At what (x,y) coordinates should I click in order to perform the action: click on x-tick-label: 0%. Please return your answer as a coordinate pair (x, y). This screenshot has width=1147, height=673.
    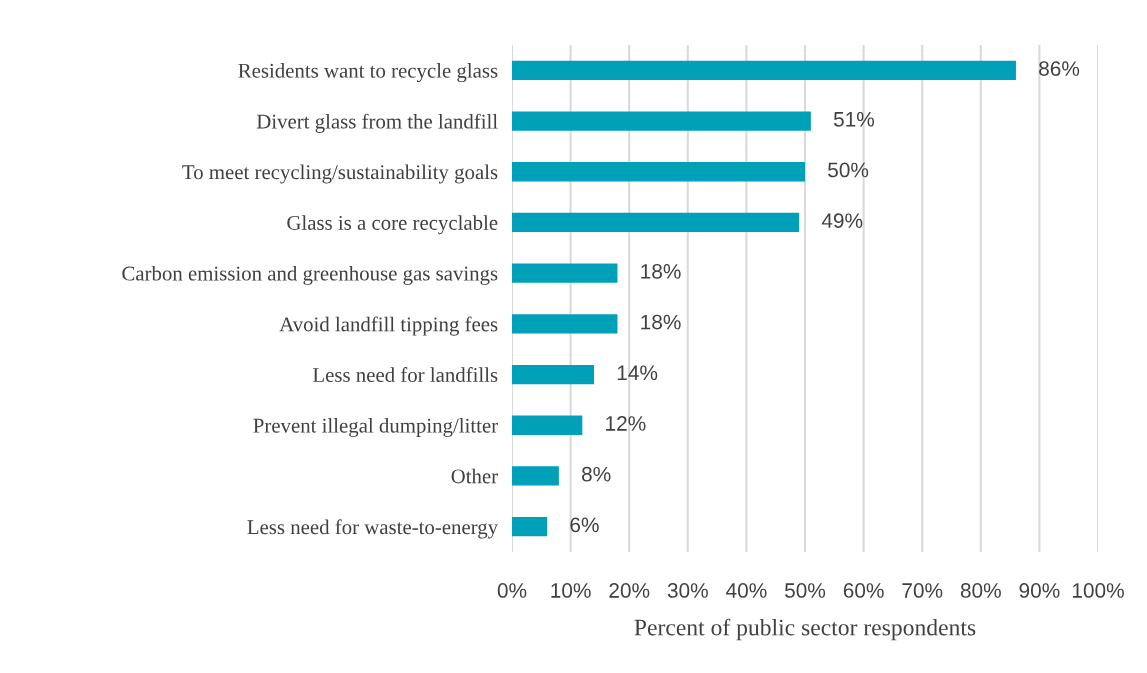
    Looking at the image, I should click on (512, 590).